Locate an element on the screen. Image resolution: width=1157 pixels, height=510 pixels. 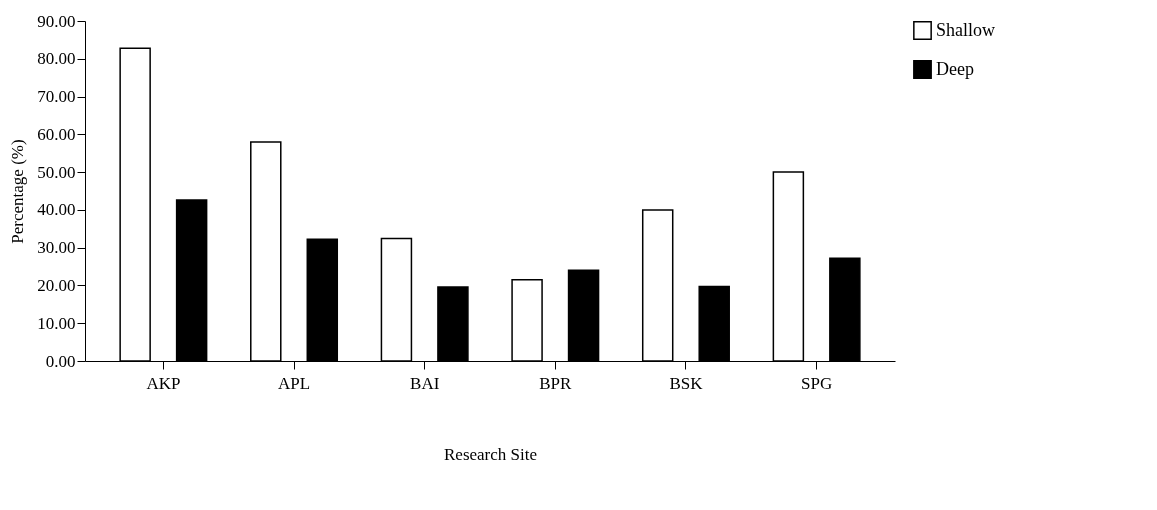
y-tick-label: 0.00 is located at coordinates (60, 361).